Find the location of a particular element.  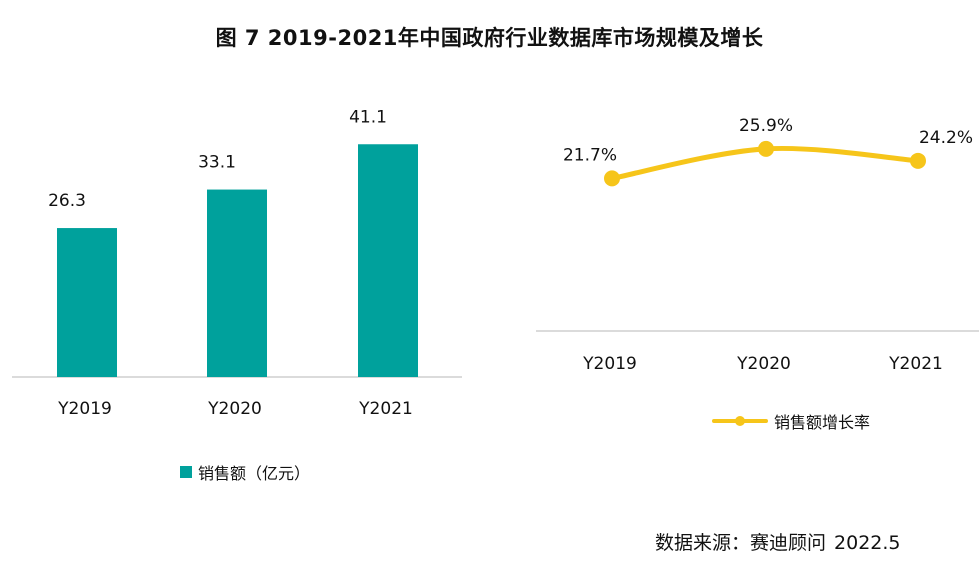

bar-x-tick-label: Y2019 is located at coordinates (84, 409).